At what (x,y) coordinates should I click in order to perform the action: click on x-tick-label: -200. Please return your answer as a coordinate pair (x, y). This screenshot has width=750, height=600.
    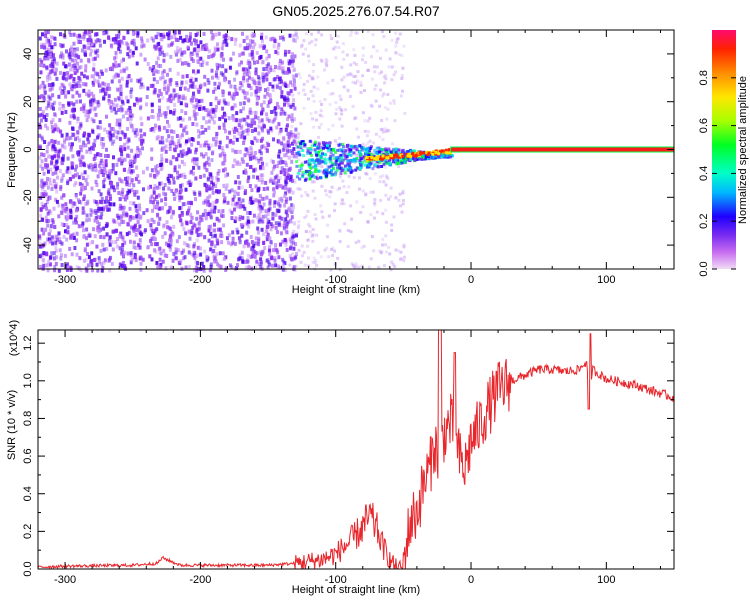
    Looking at the image, I should click on (200, 280).